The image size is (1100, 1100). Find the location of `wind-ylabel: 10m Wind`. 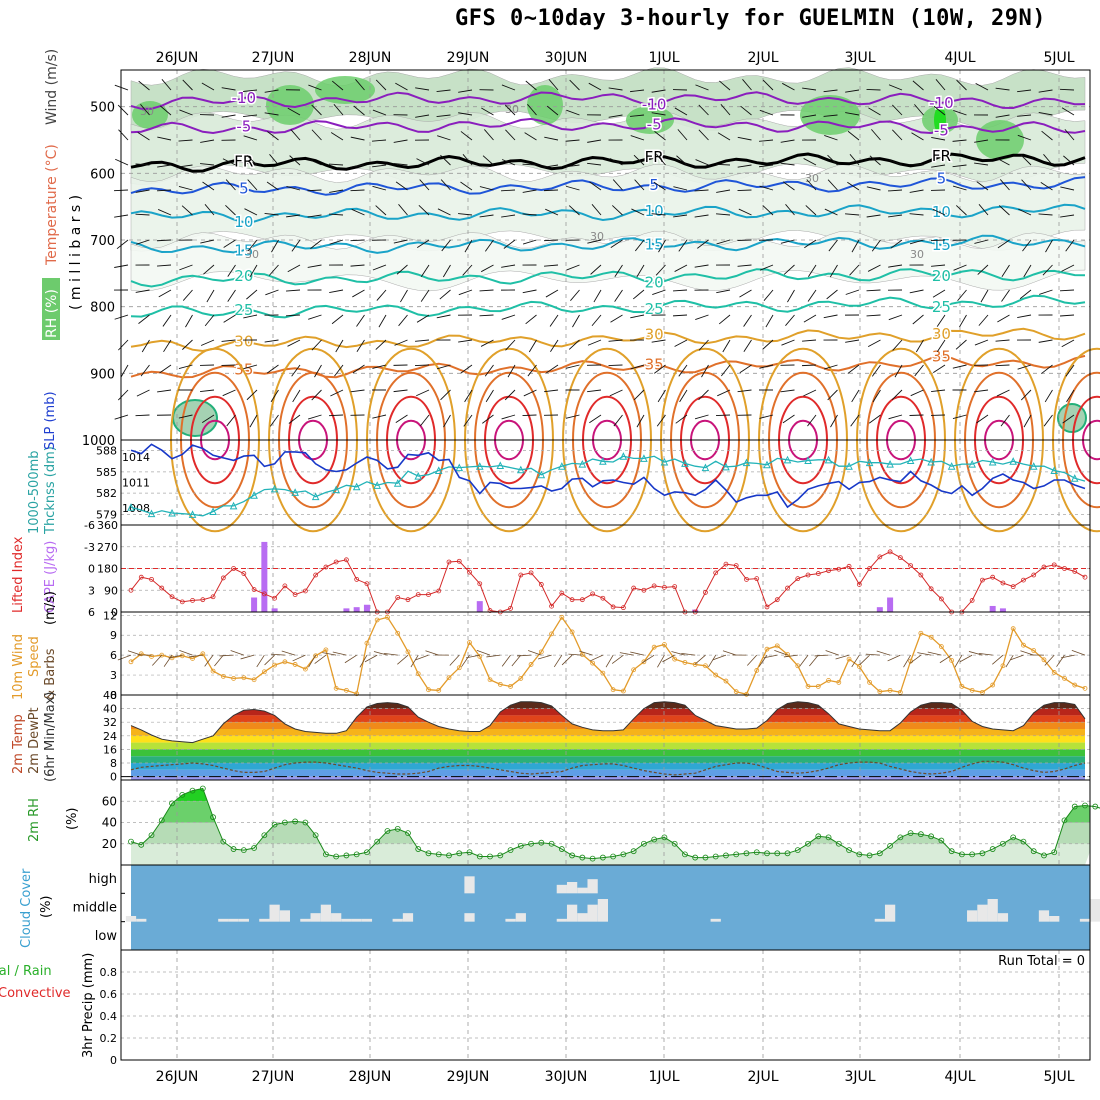

wind-ylabel: 10m Wind is located at coordinates (18, 667).